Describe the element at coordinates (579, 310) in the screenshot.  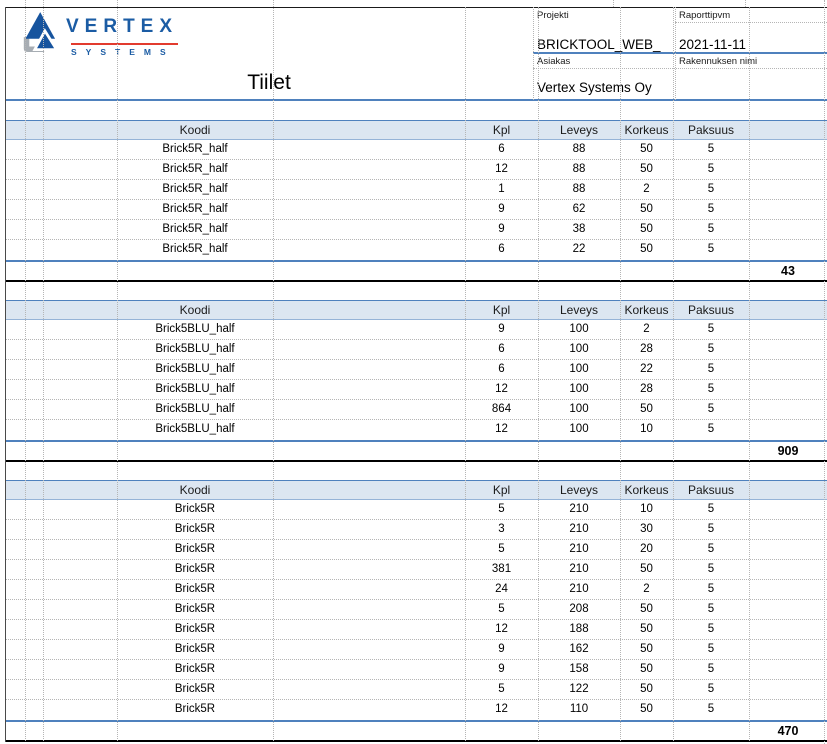
I see `column-header-leveys: Leveys` at that location.